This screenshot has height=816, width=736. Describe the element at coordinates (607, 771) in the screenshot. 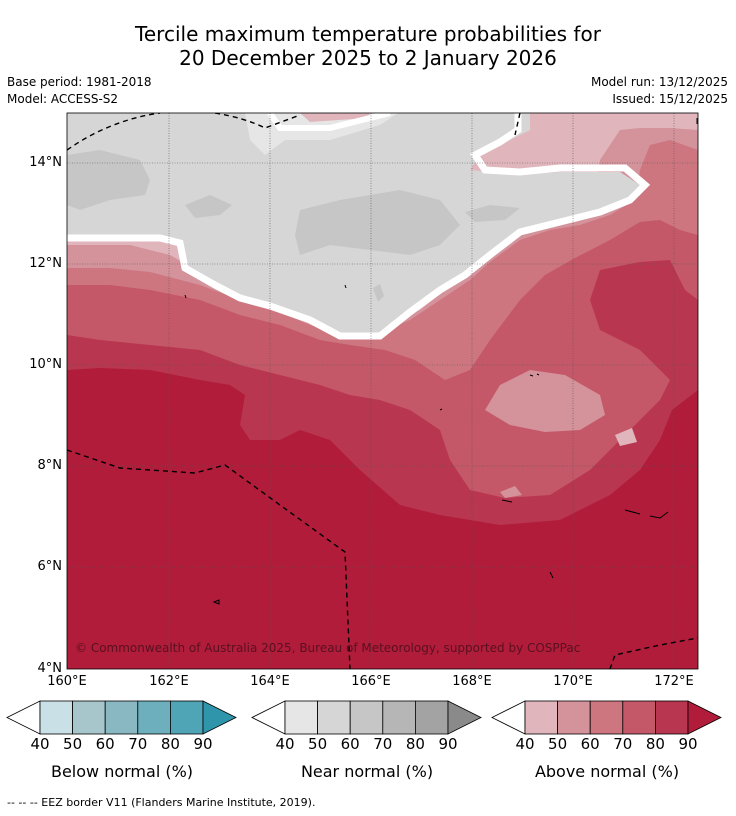

I see `above-normal-label: Above normal (%)` at that location.